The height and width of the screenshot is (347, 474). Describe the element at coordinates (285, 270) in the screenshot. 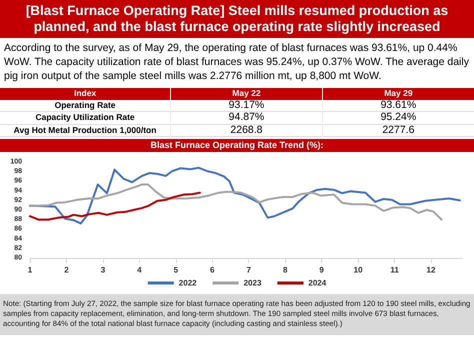

I see `x-tick-label: 8` at that location.